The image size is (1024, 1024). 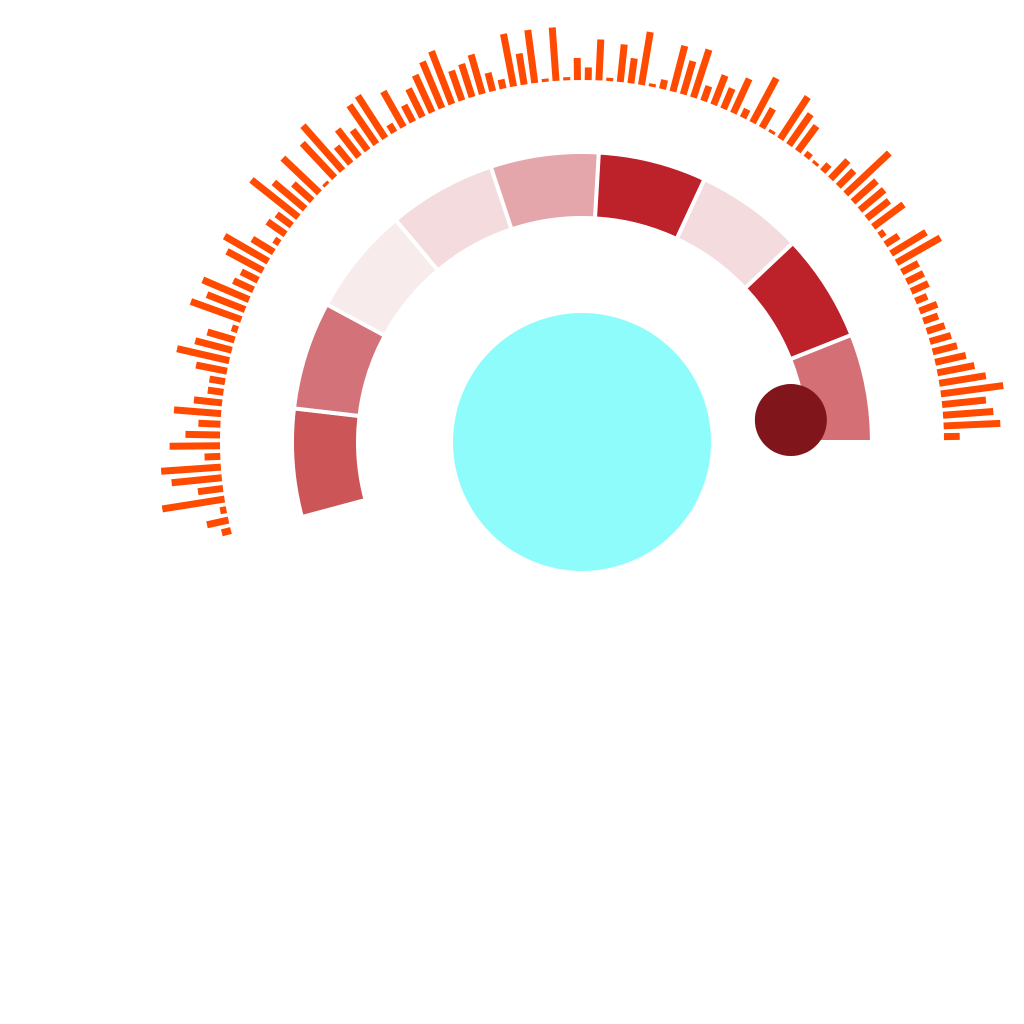 I want to click on center-circle, so click(x=582, y=442).